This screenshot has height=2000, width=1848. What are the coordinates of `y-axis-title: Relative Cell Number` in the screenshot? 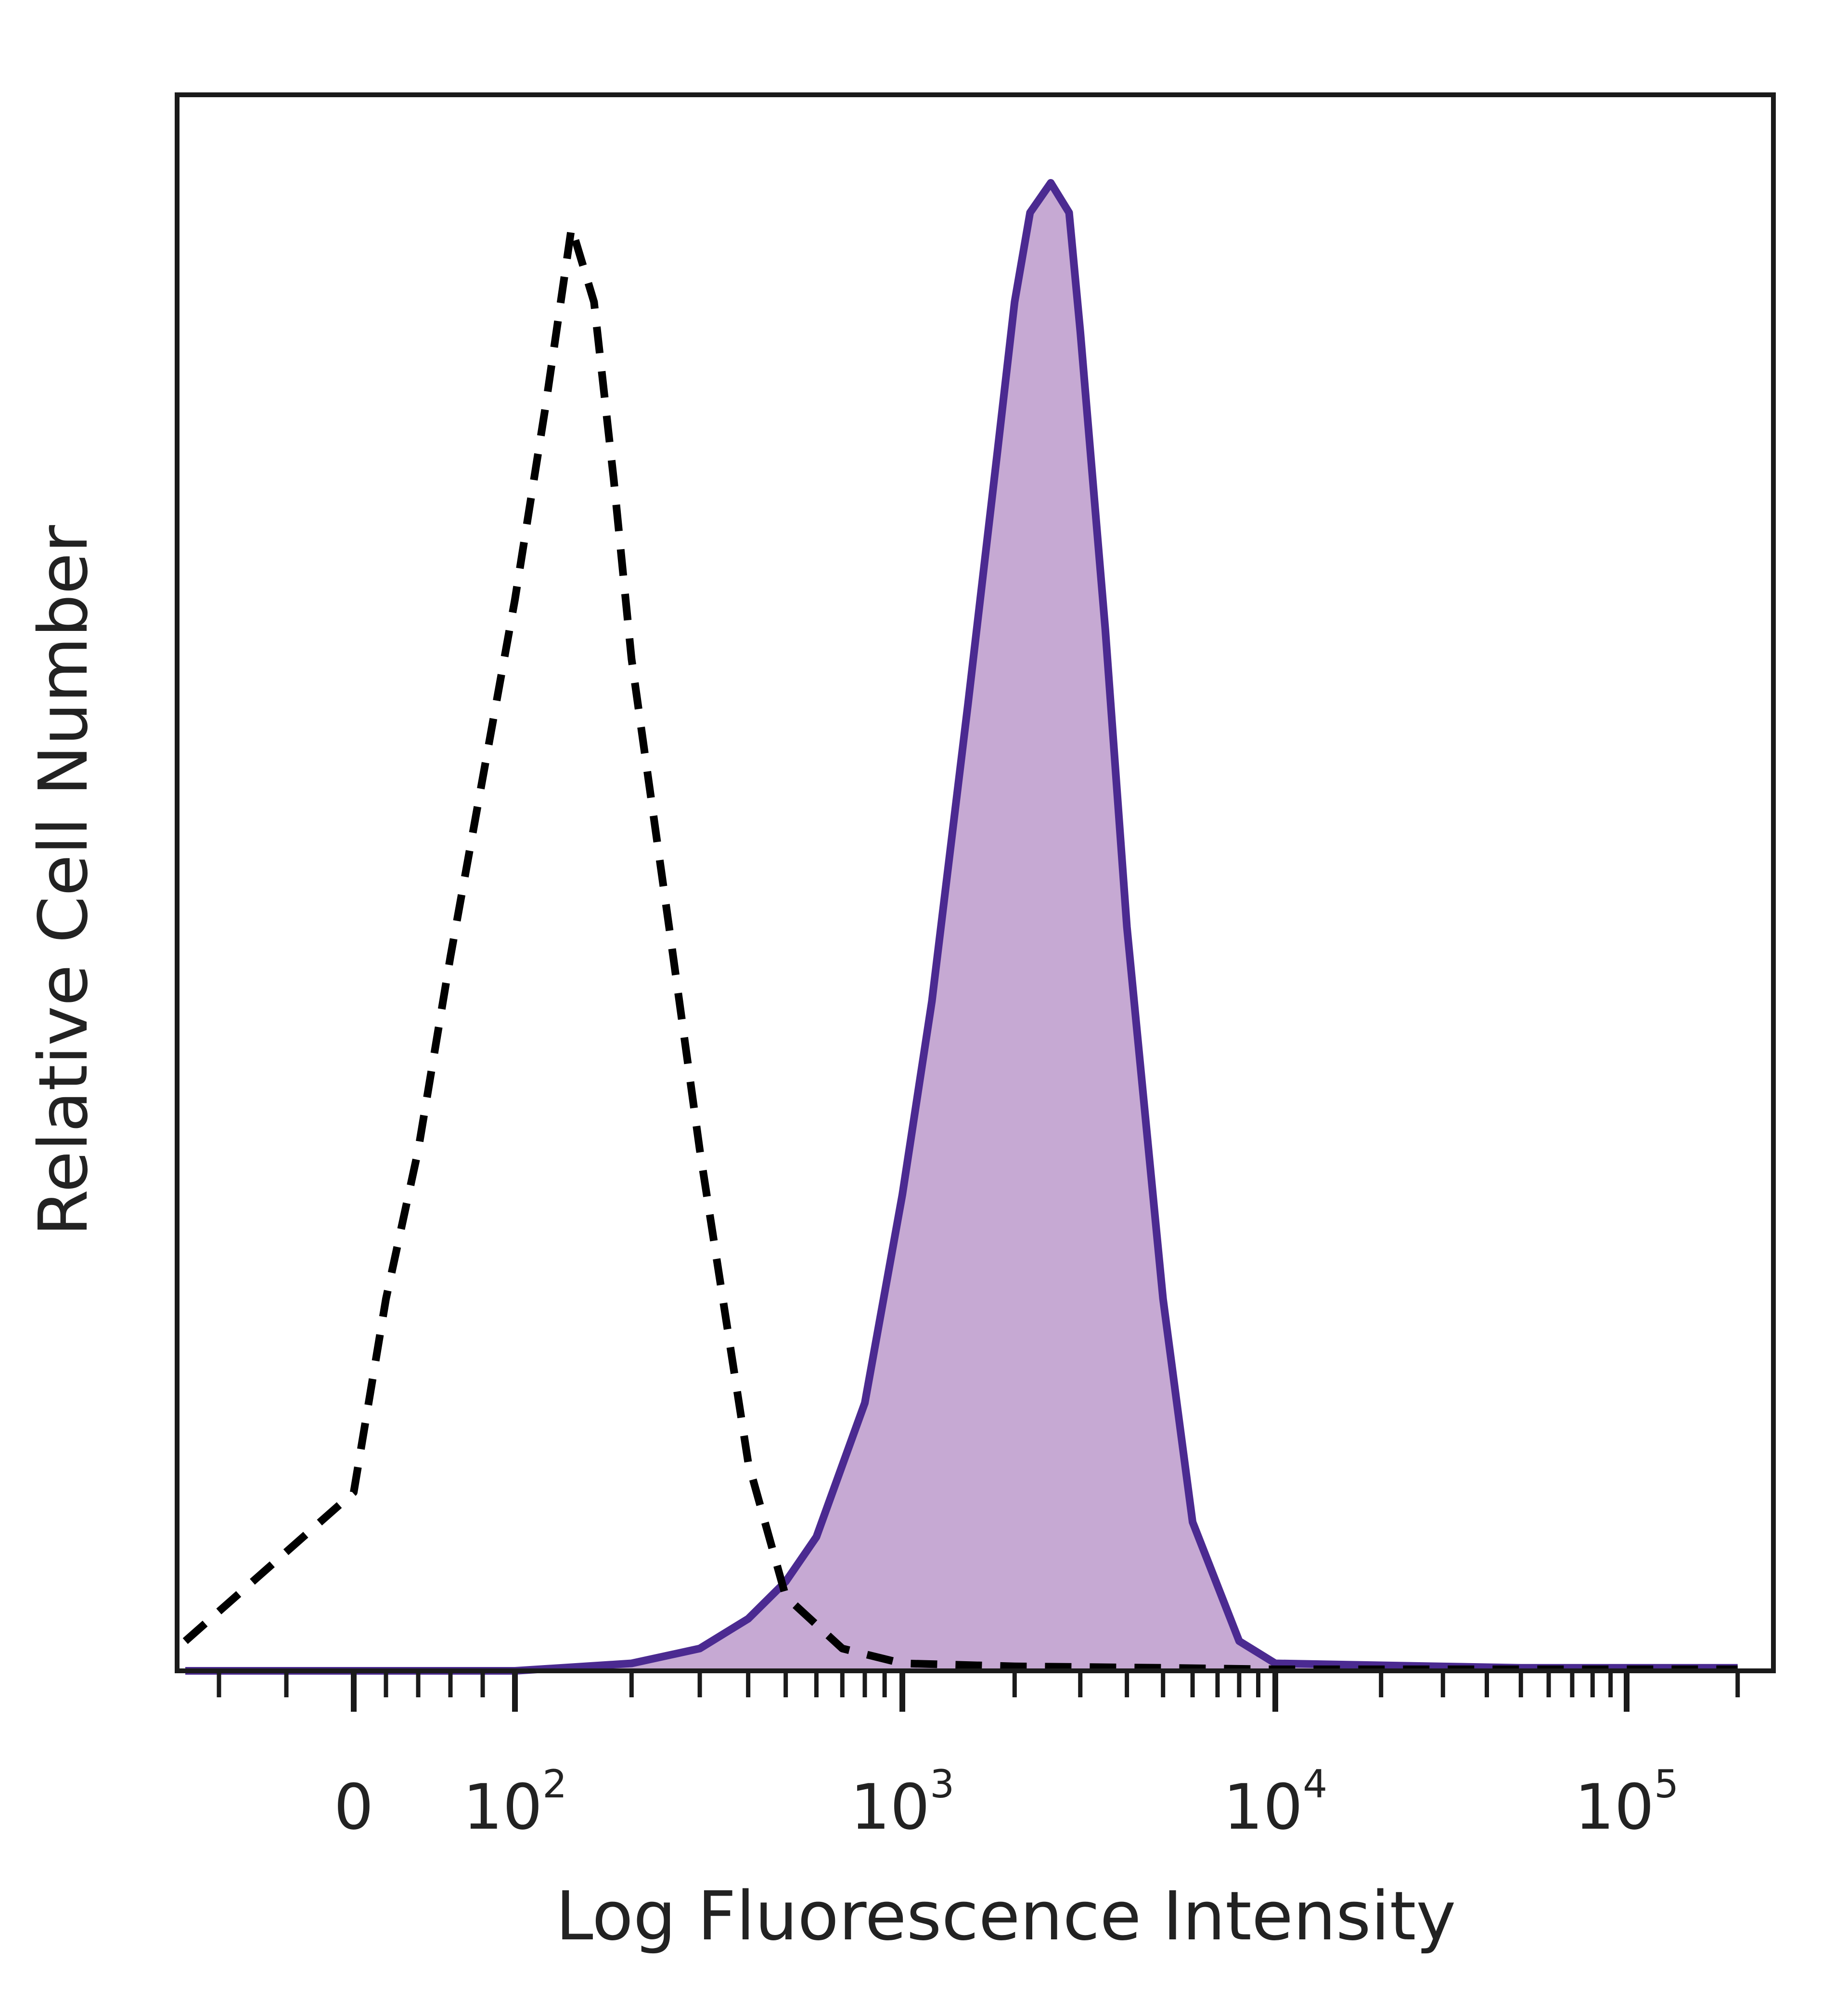 It's located at (64, 880).